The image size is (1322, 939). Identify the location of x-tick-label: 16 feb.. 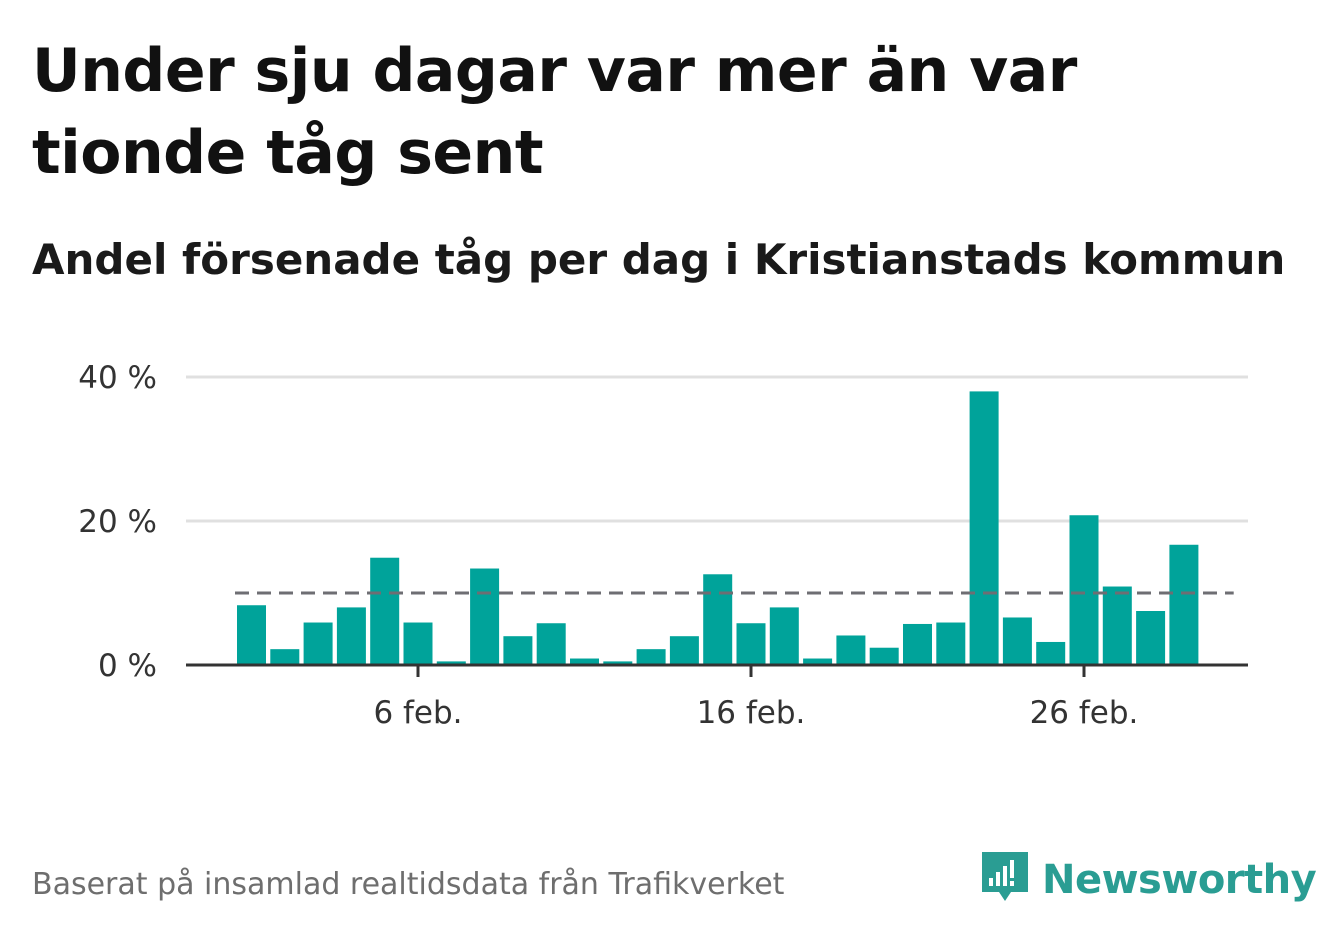
(751, 713).